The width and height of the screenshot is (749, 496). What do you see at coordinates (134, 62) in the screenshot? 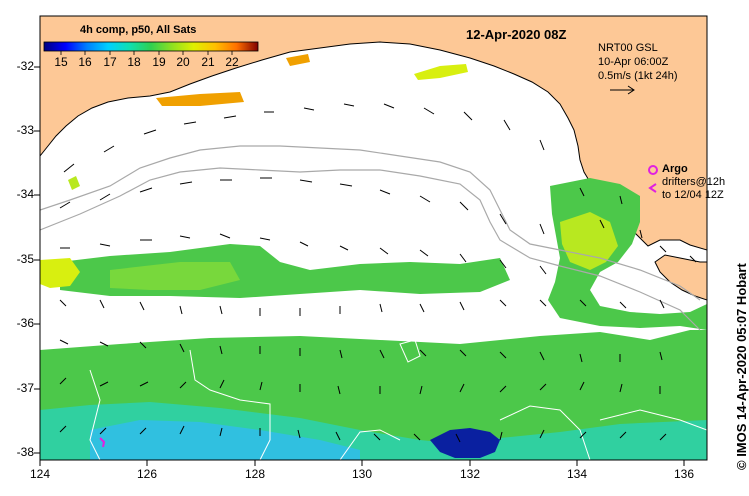
I see `colorbar-tick: 18` at bounding box center [134, 62].